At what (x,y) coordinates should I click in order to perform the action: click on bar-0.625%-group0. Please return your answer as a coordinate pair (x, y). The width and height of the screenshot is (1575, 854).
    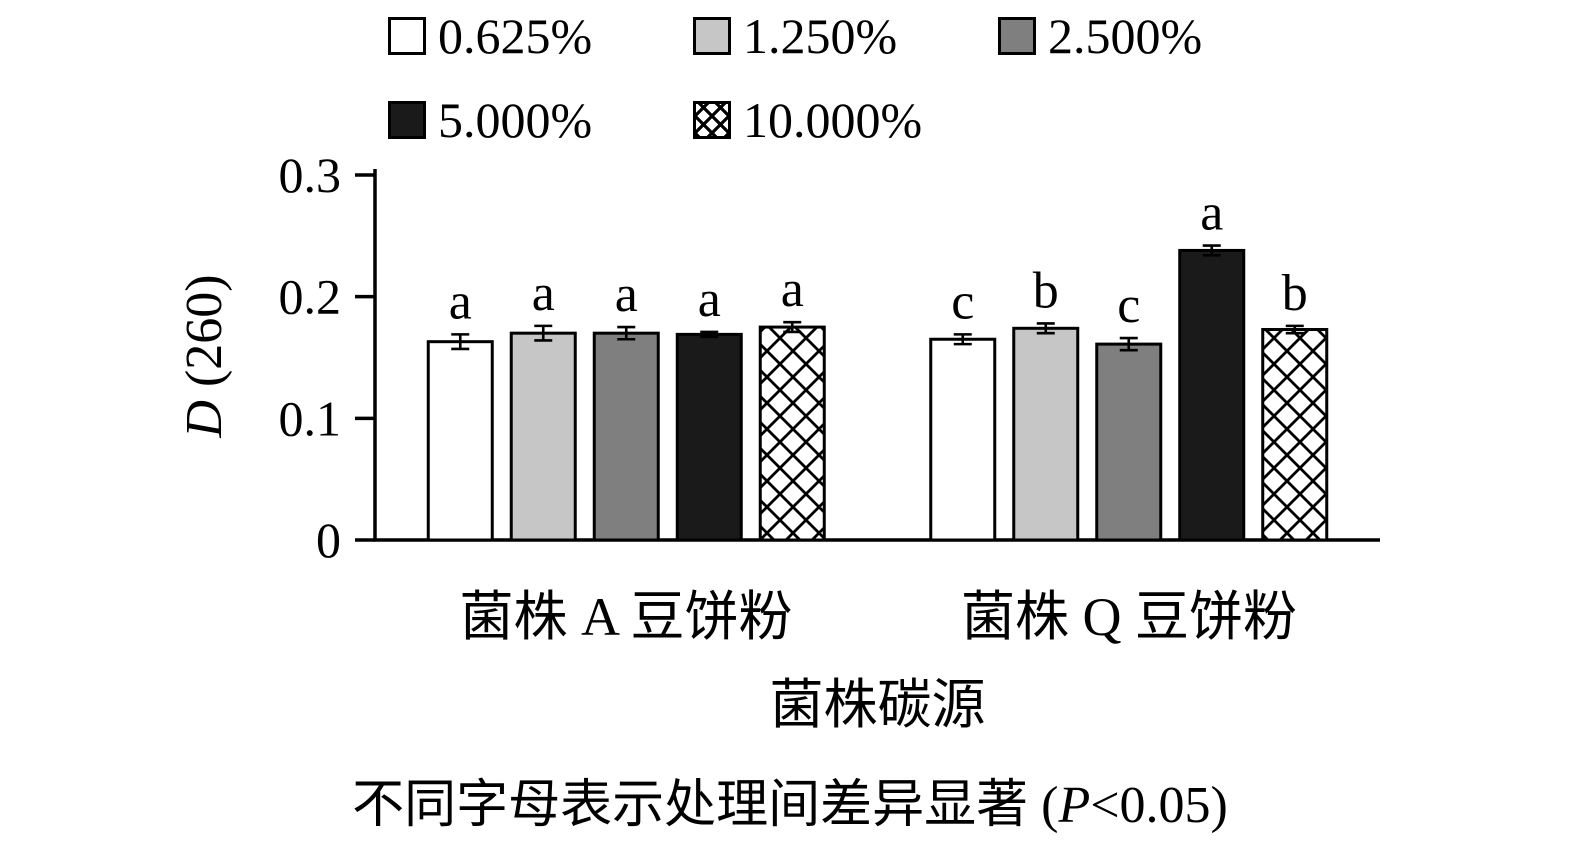
    Looking at the image, I should click on (460, 441).